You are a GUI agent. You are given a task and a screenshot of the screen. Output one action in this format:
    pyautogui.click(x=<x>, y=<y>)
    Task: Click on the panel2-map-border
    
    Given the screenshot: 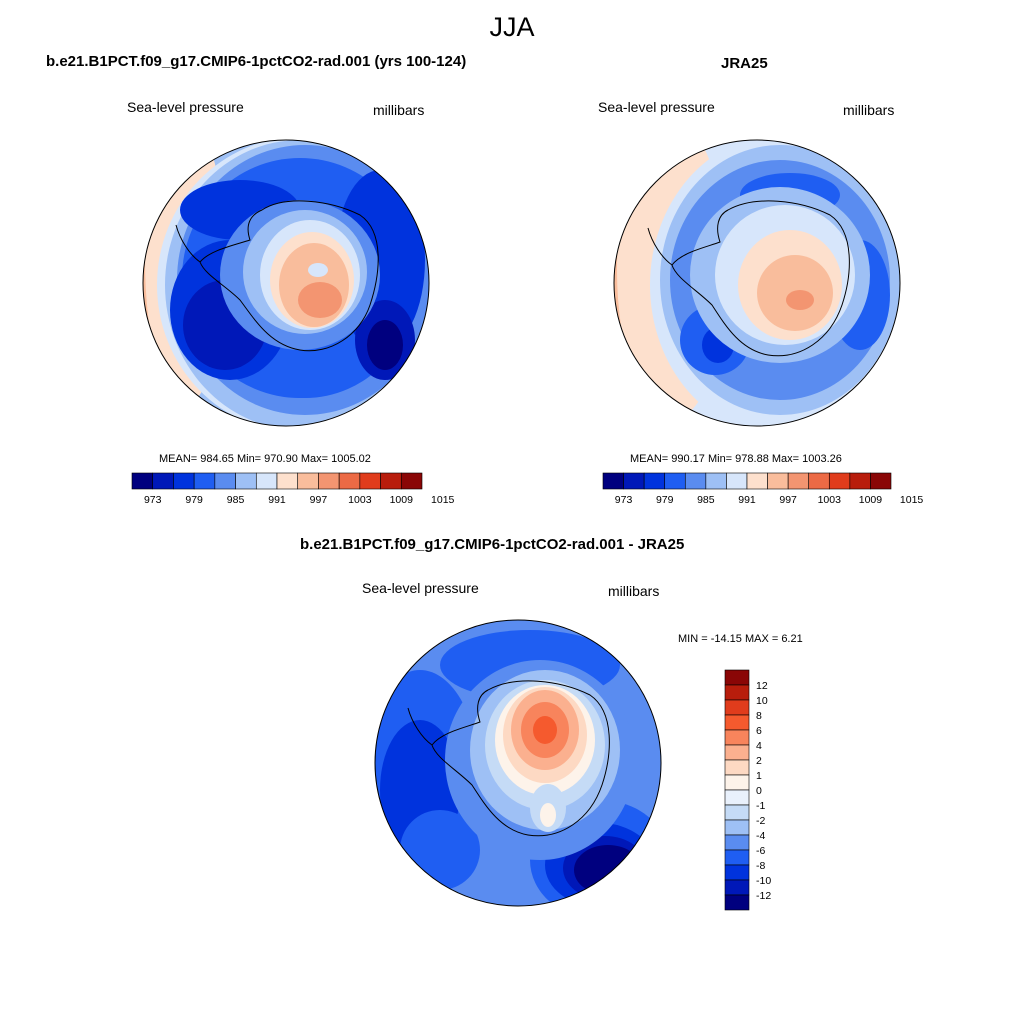 What is the action you would take?
    pyautogui.click(x=757, y=283)
    